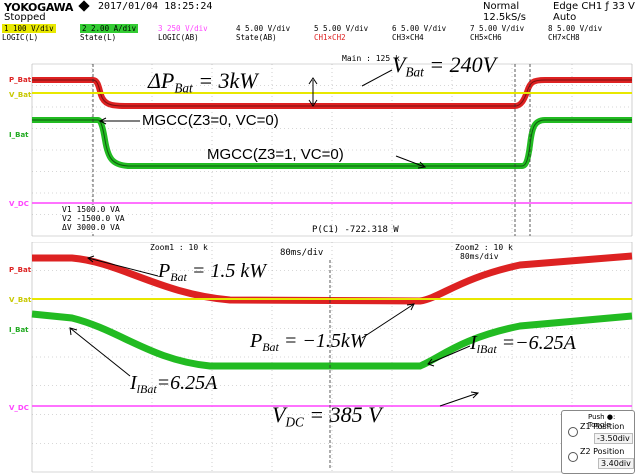 This screenshot has height=476, width=635. I want to click on z1-position-value: -3.50div, so click(613, 438).